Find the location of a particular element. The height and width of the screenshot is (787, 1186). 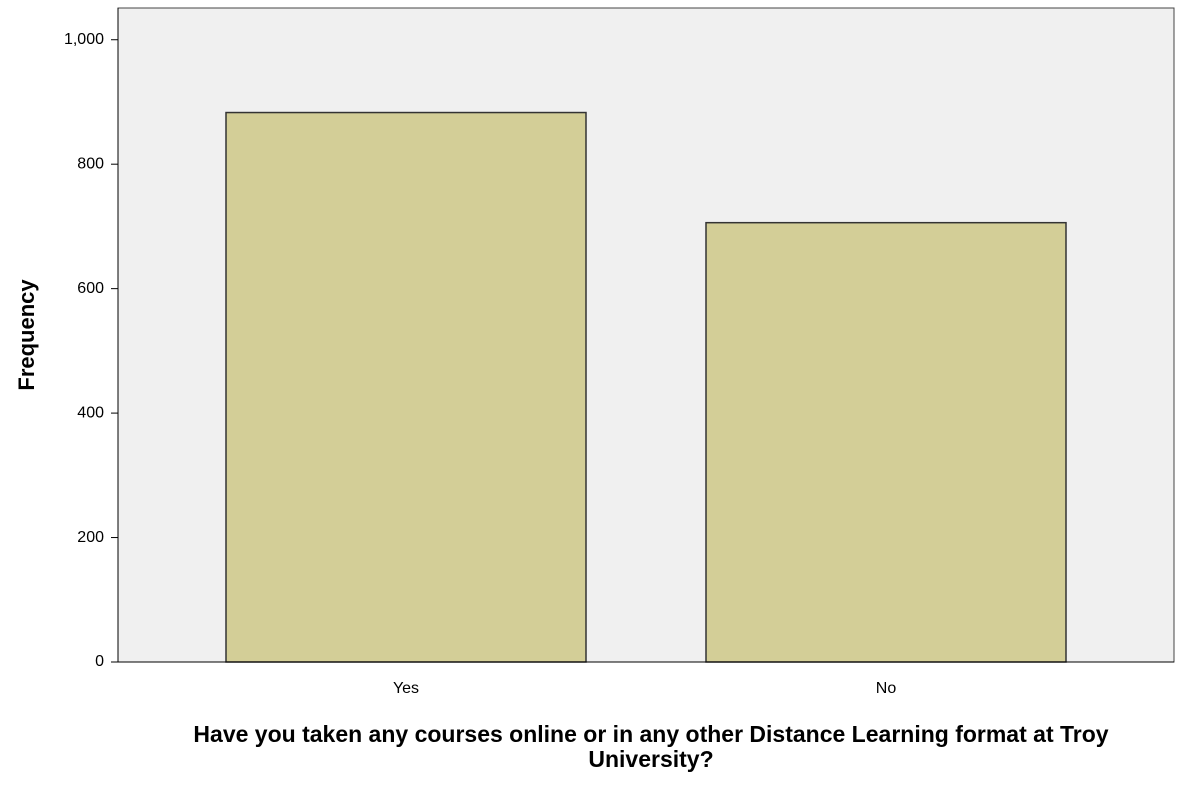

y-tick-label: 200 is located at coordinates (90, 537).